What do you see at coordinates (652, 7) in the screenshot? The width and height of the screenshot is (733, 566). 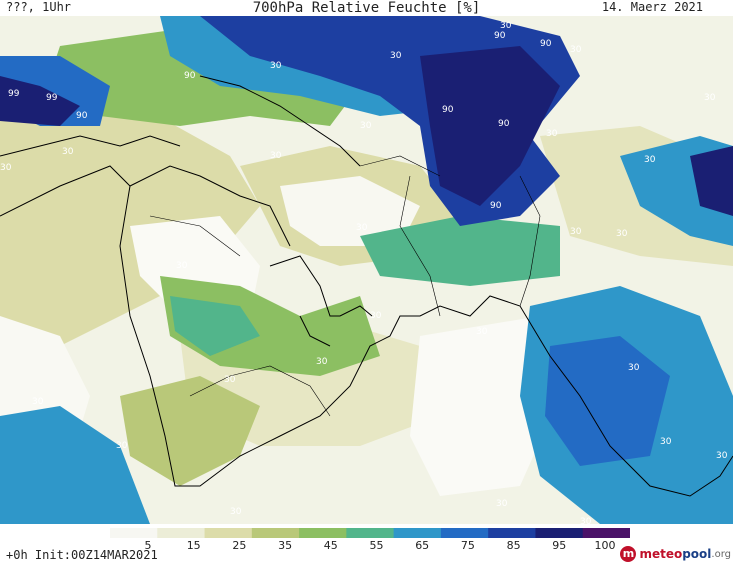 I see `forecast-date: 14. Maerz 2021` at bounding box center [652, 7].